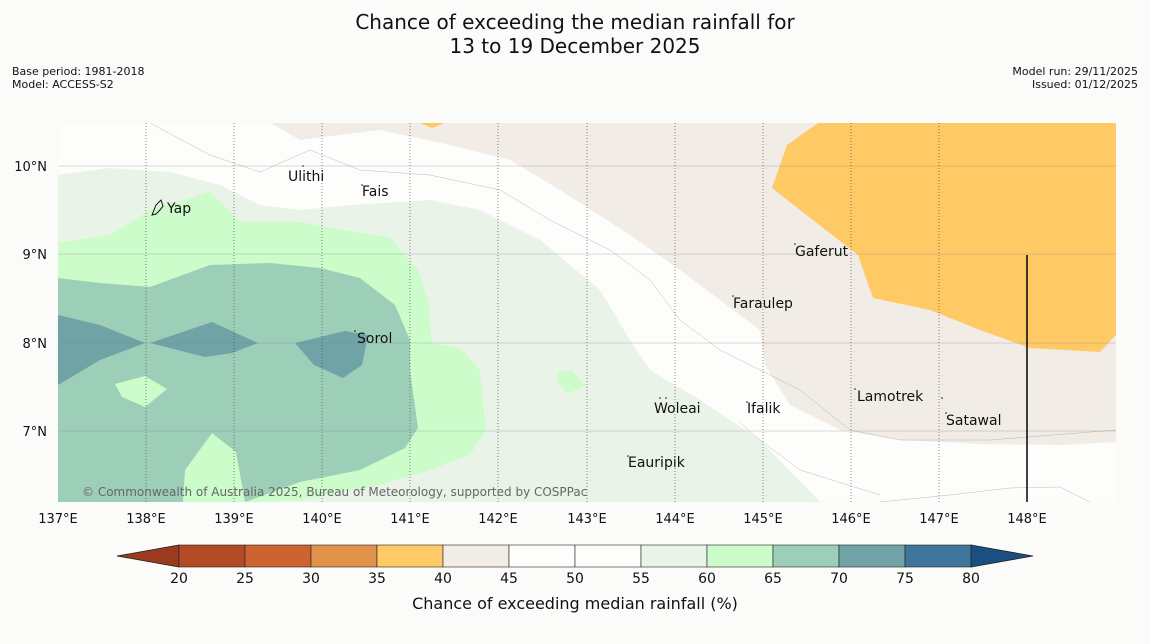 The image size is (1150, 644). I want to click on lon-tick-label: 137°E, so click(58, 519).